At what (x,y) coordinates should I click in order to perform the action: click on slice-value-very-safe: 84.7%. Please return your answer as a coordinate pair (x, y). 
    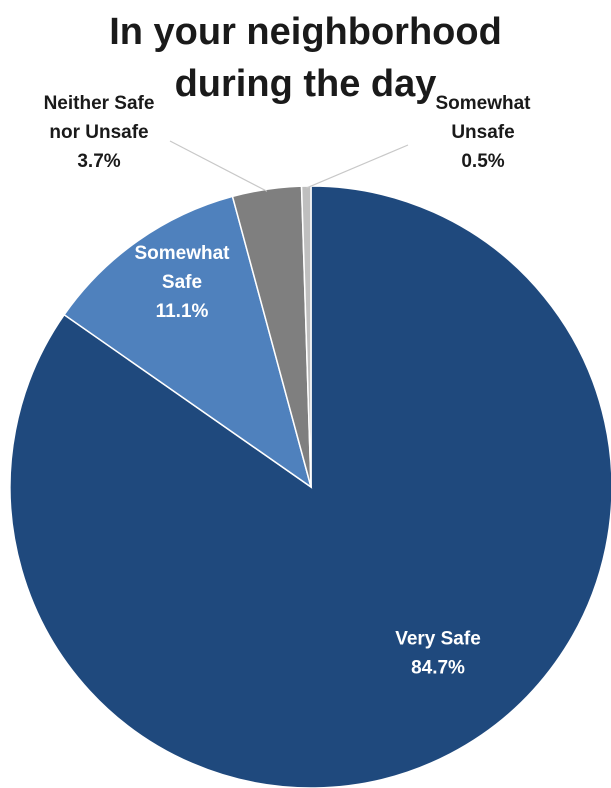
    Looking at the image, I should click on (438, 668).